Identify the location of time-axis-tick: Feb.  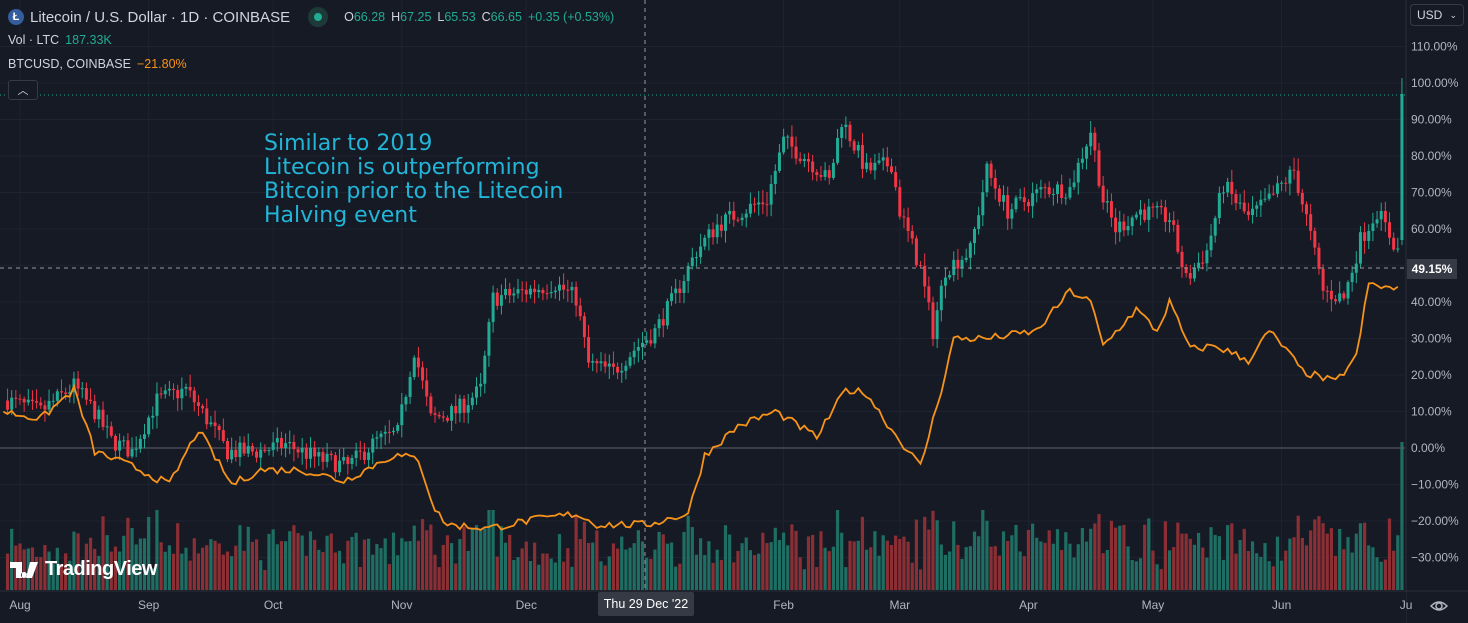
(783, 605).